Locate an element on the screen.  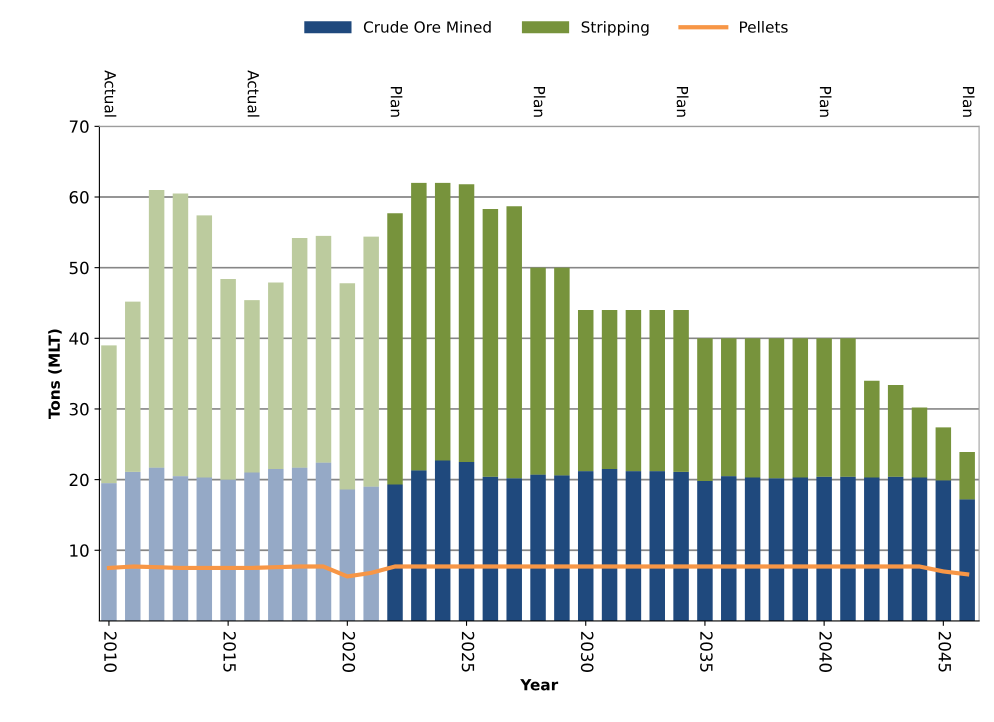
x-tick-label: 2030 is located at coordinates (587, 652).